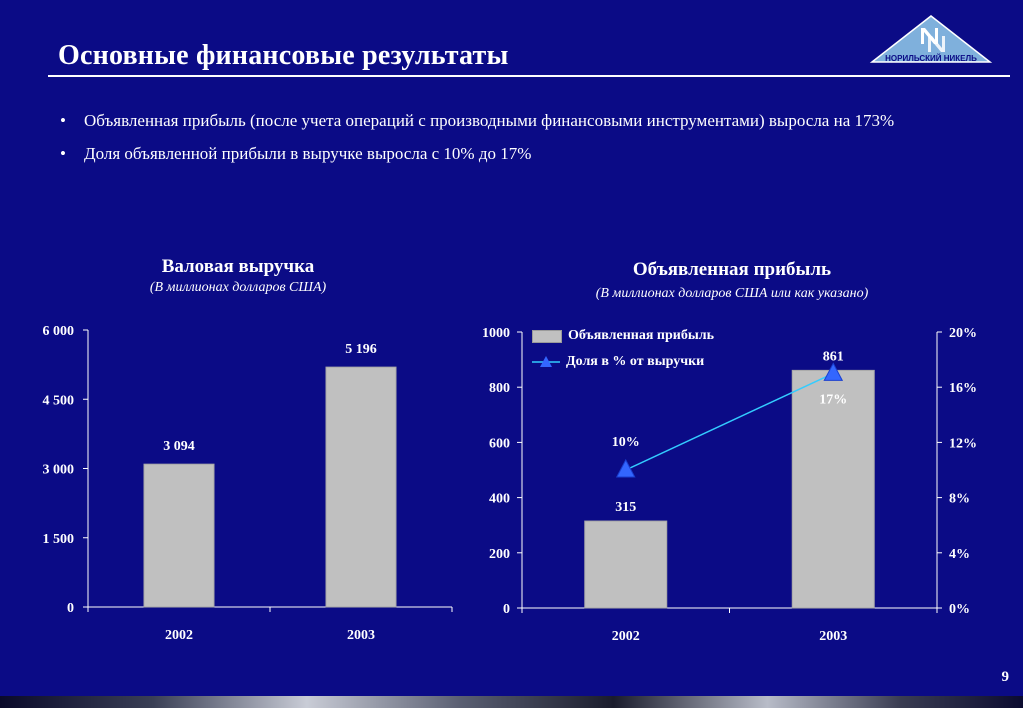 The image size is (1023, 708). What do you see at coordinates (732, 269) in the screenshot?
I see `profit-chart-title: Объявленная прибыль` at bounding box center [732, 269].